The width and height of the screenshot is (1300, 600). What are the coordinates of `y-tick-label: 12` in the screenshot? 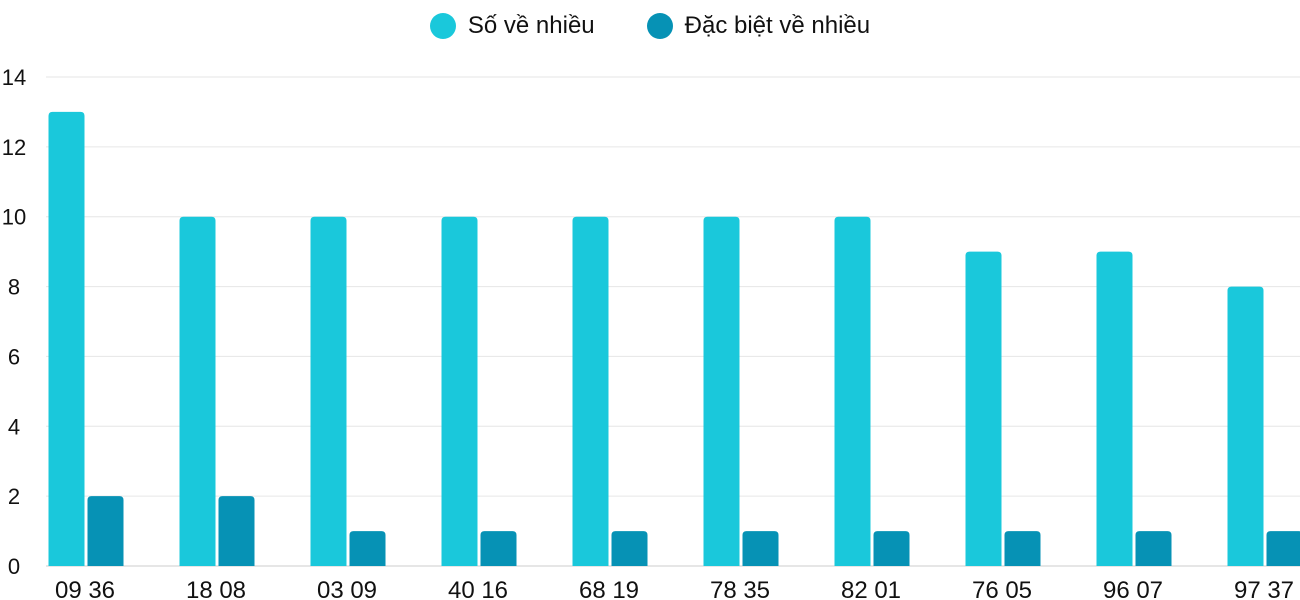 It's located at (14, 147).